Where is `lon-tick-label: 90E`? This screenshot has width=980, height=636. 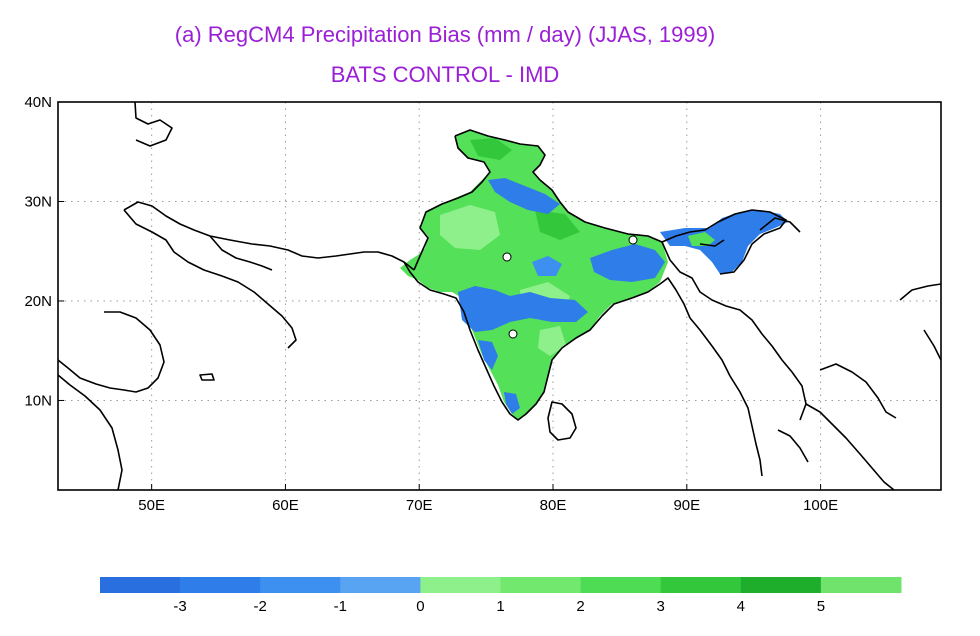
lon-tick-label: 90E is located at coordinates (686, 505).